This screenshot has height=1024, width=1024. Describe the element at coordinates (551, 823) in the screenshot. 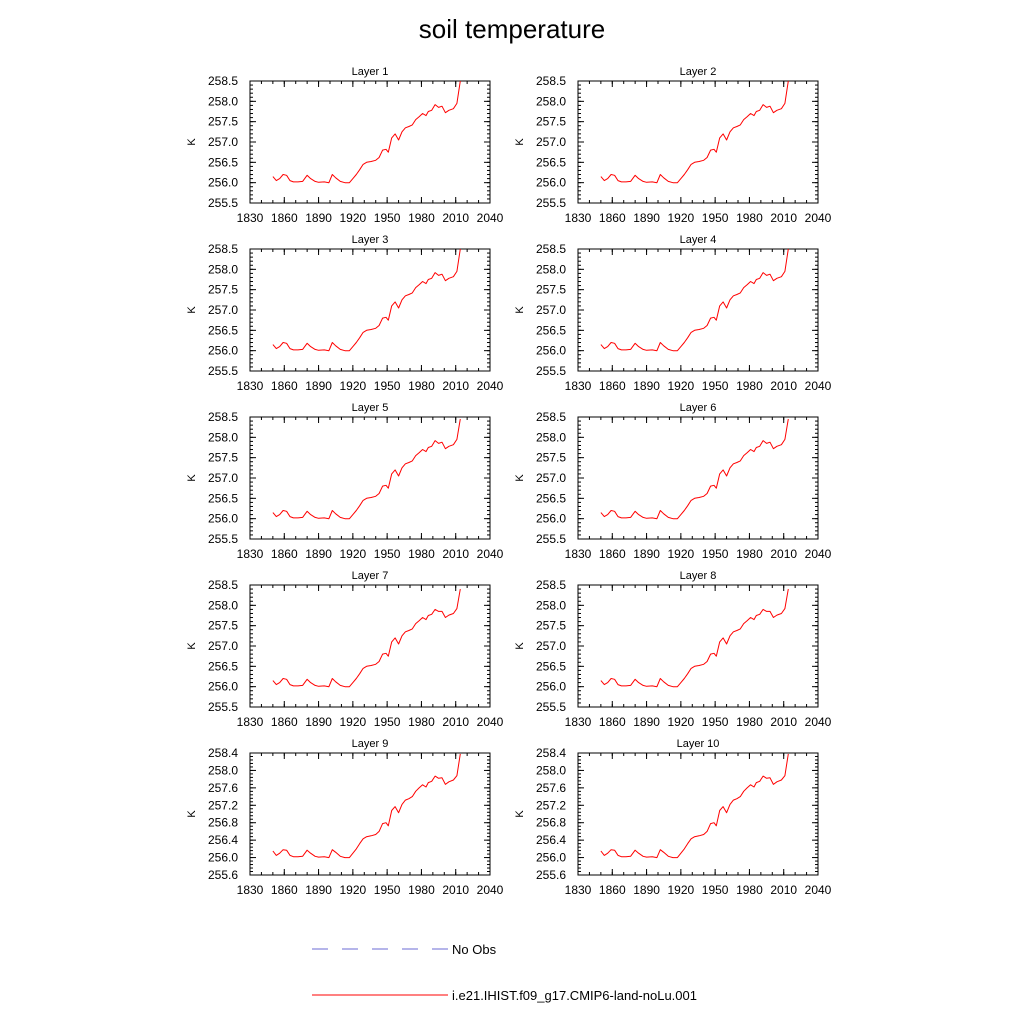

I see `y-tick-label: 256.8` at that location.